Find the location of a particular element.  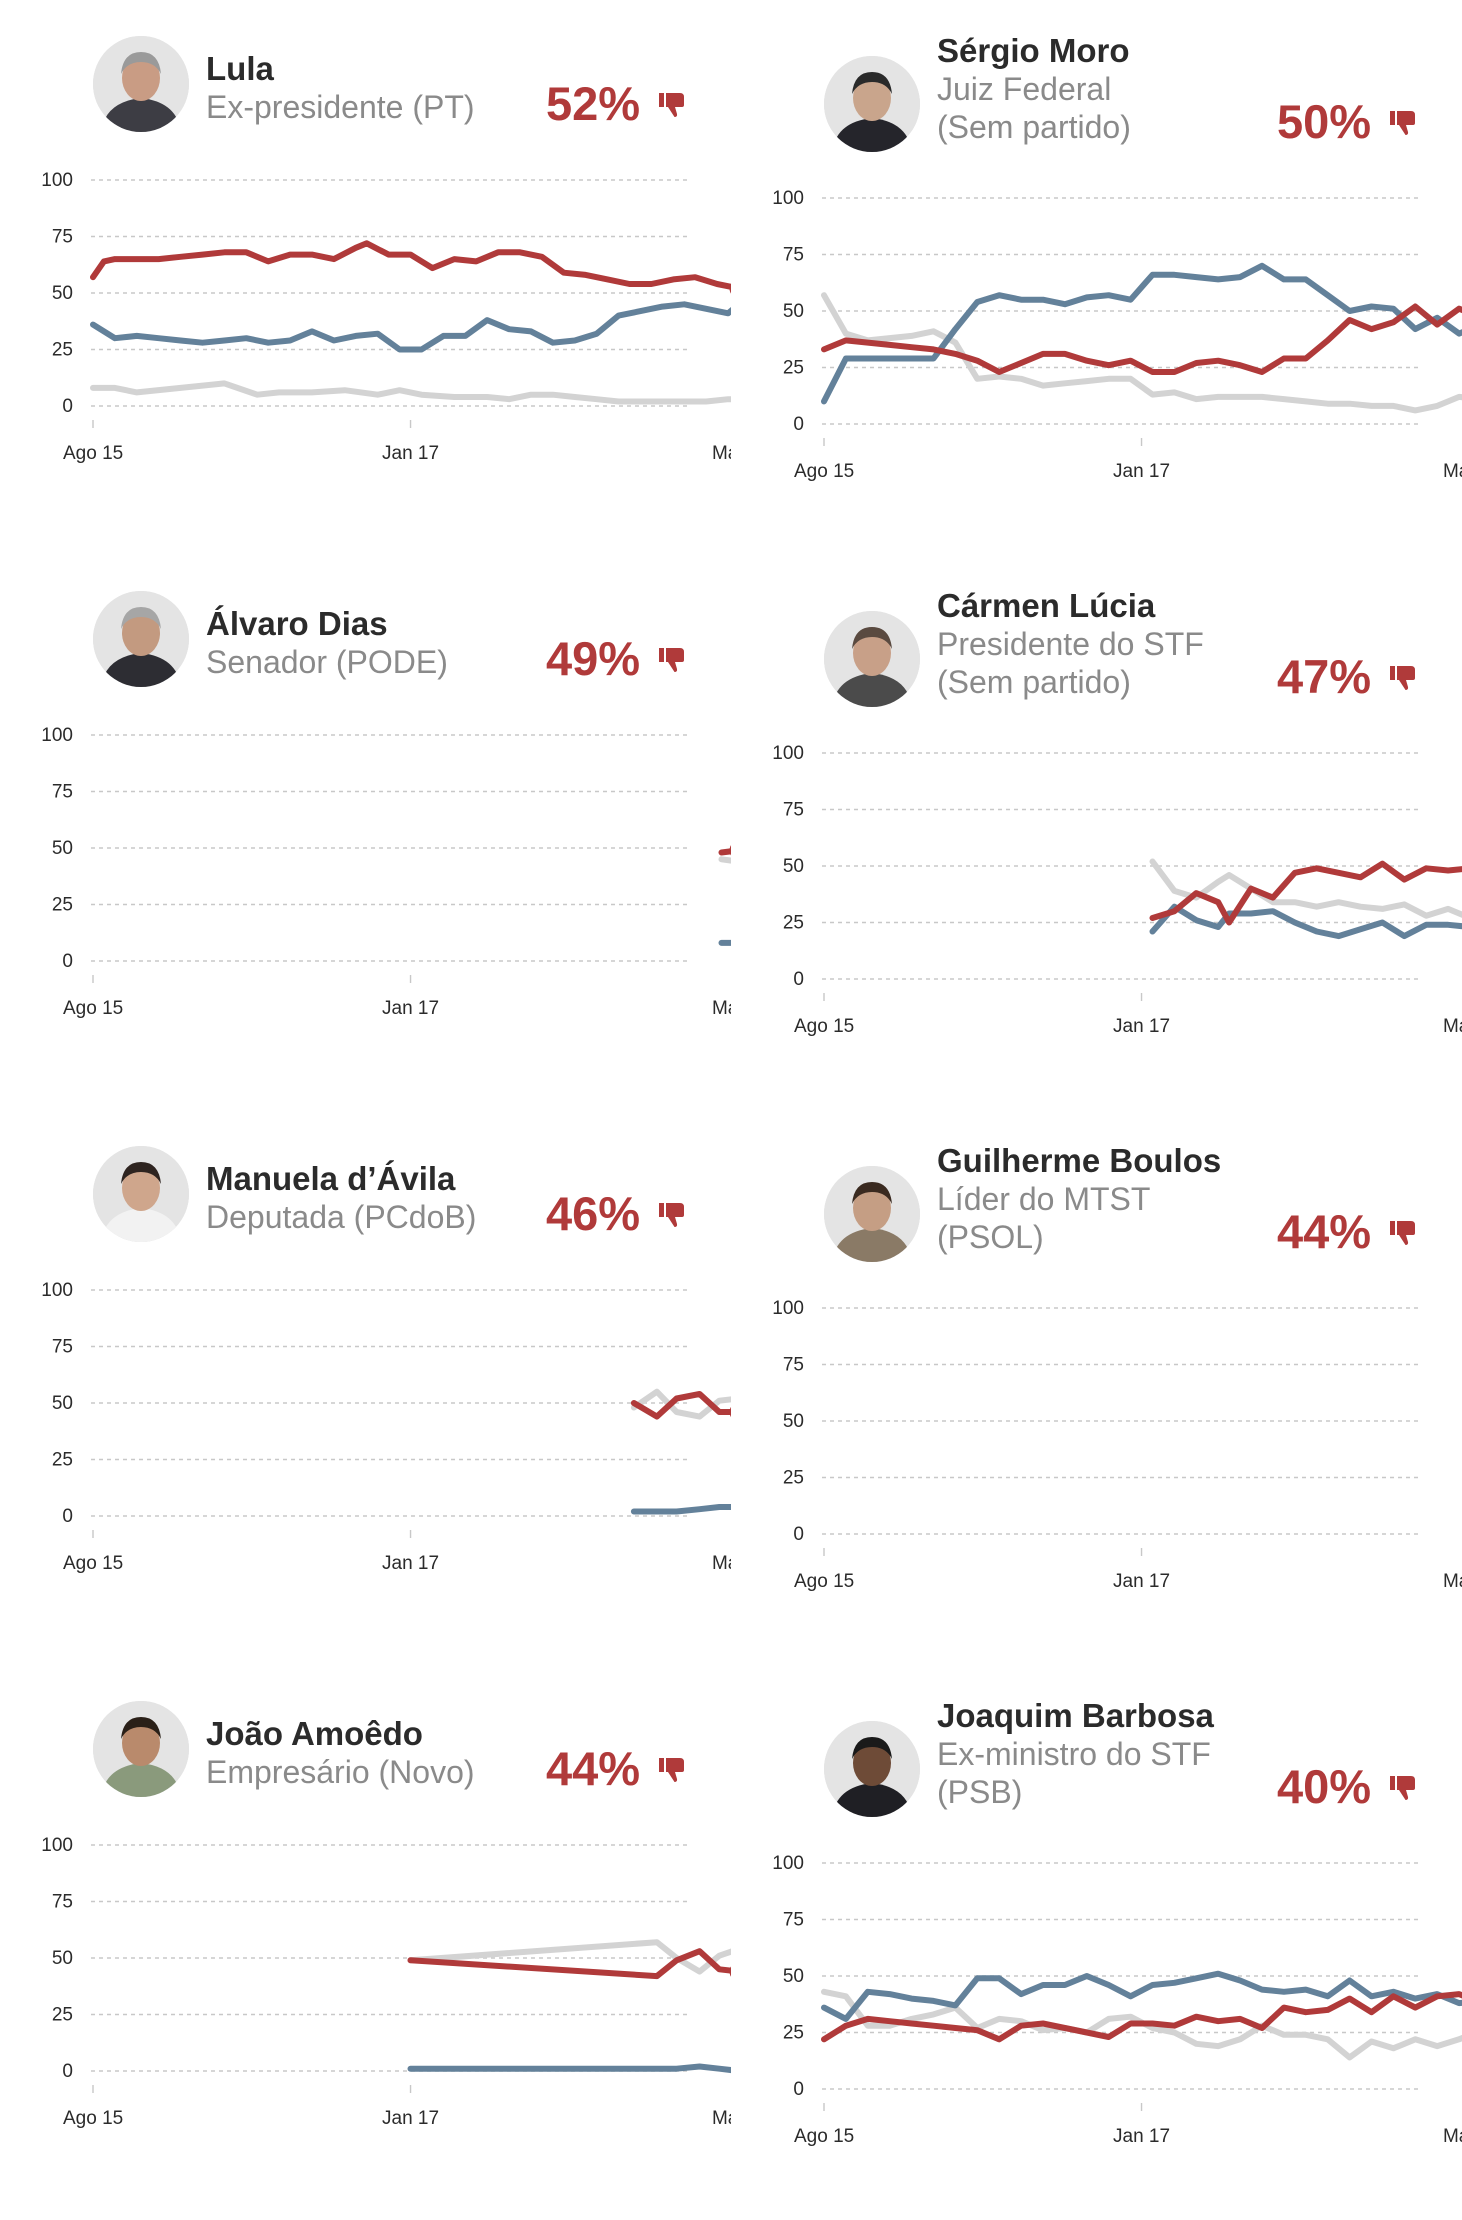

series-line-aprova-o is located at coordinates (682, 1509).